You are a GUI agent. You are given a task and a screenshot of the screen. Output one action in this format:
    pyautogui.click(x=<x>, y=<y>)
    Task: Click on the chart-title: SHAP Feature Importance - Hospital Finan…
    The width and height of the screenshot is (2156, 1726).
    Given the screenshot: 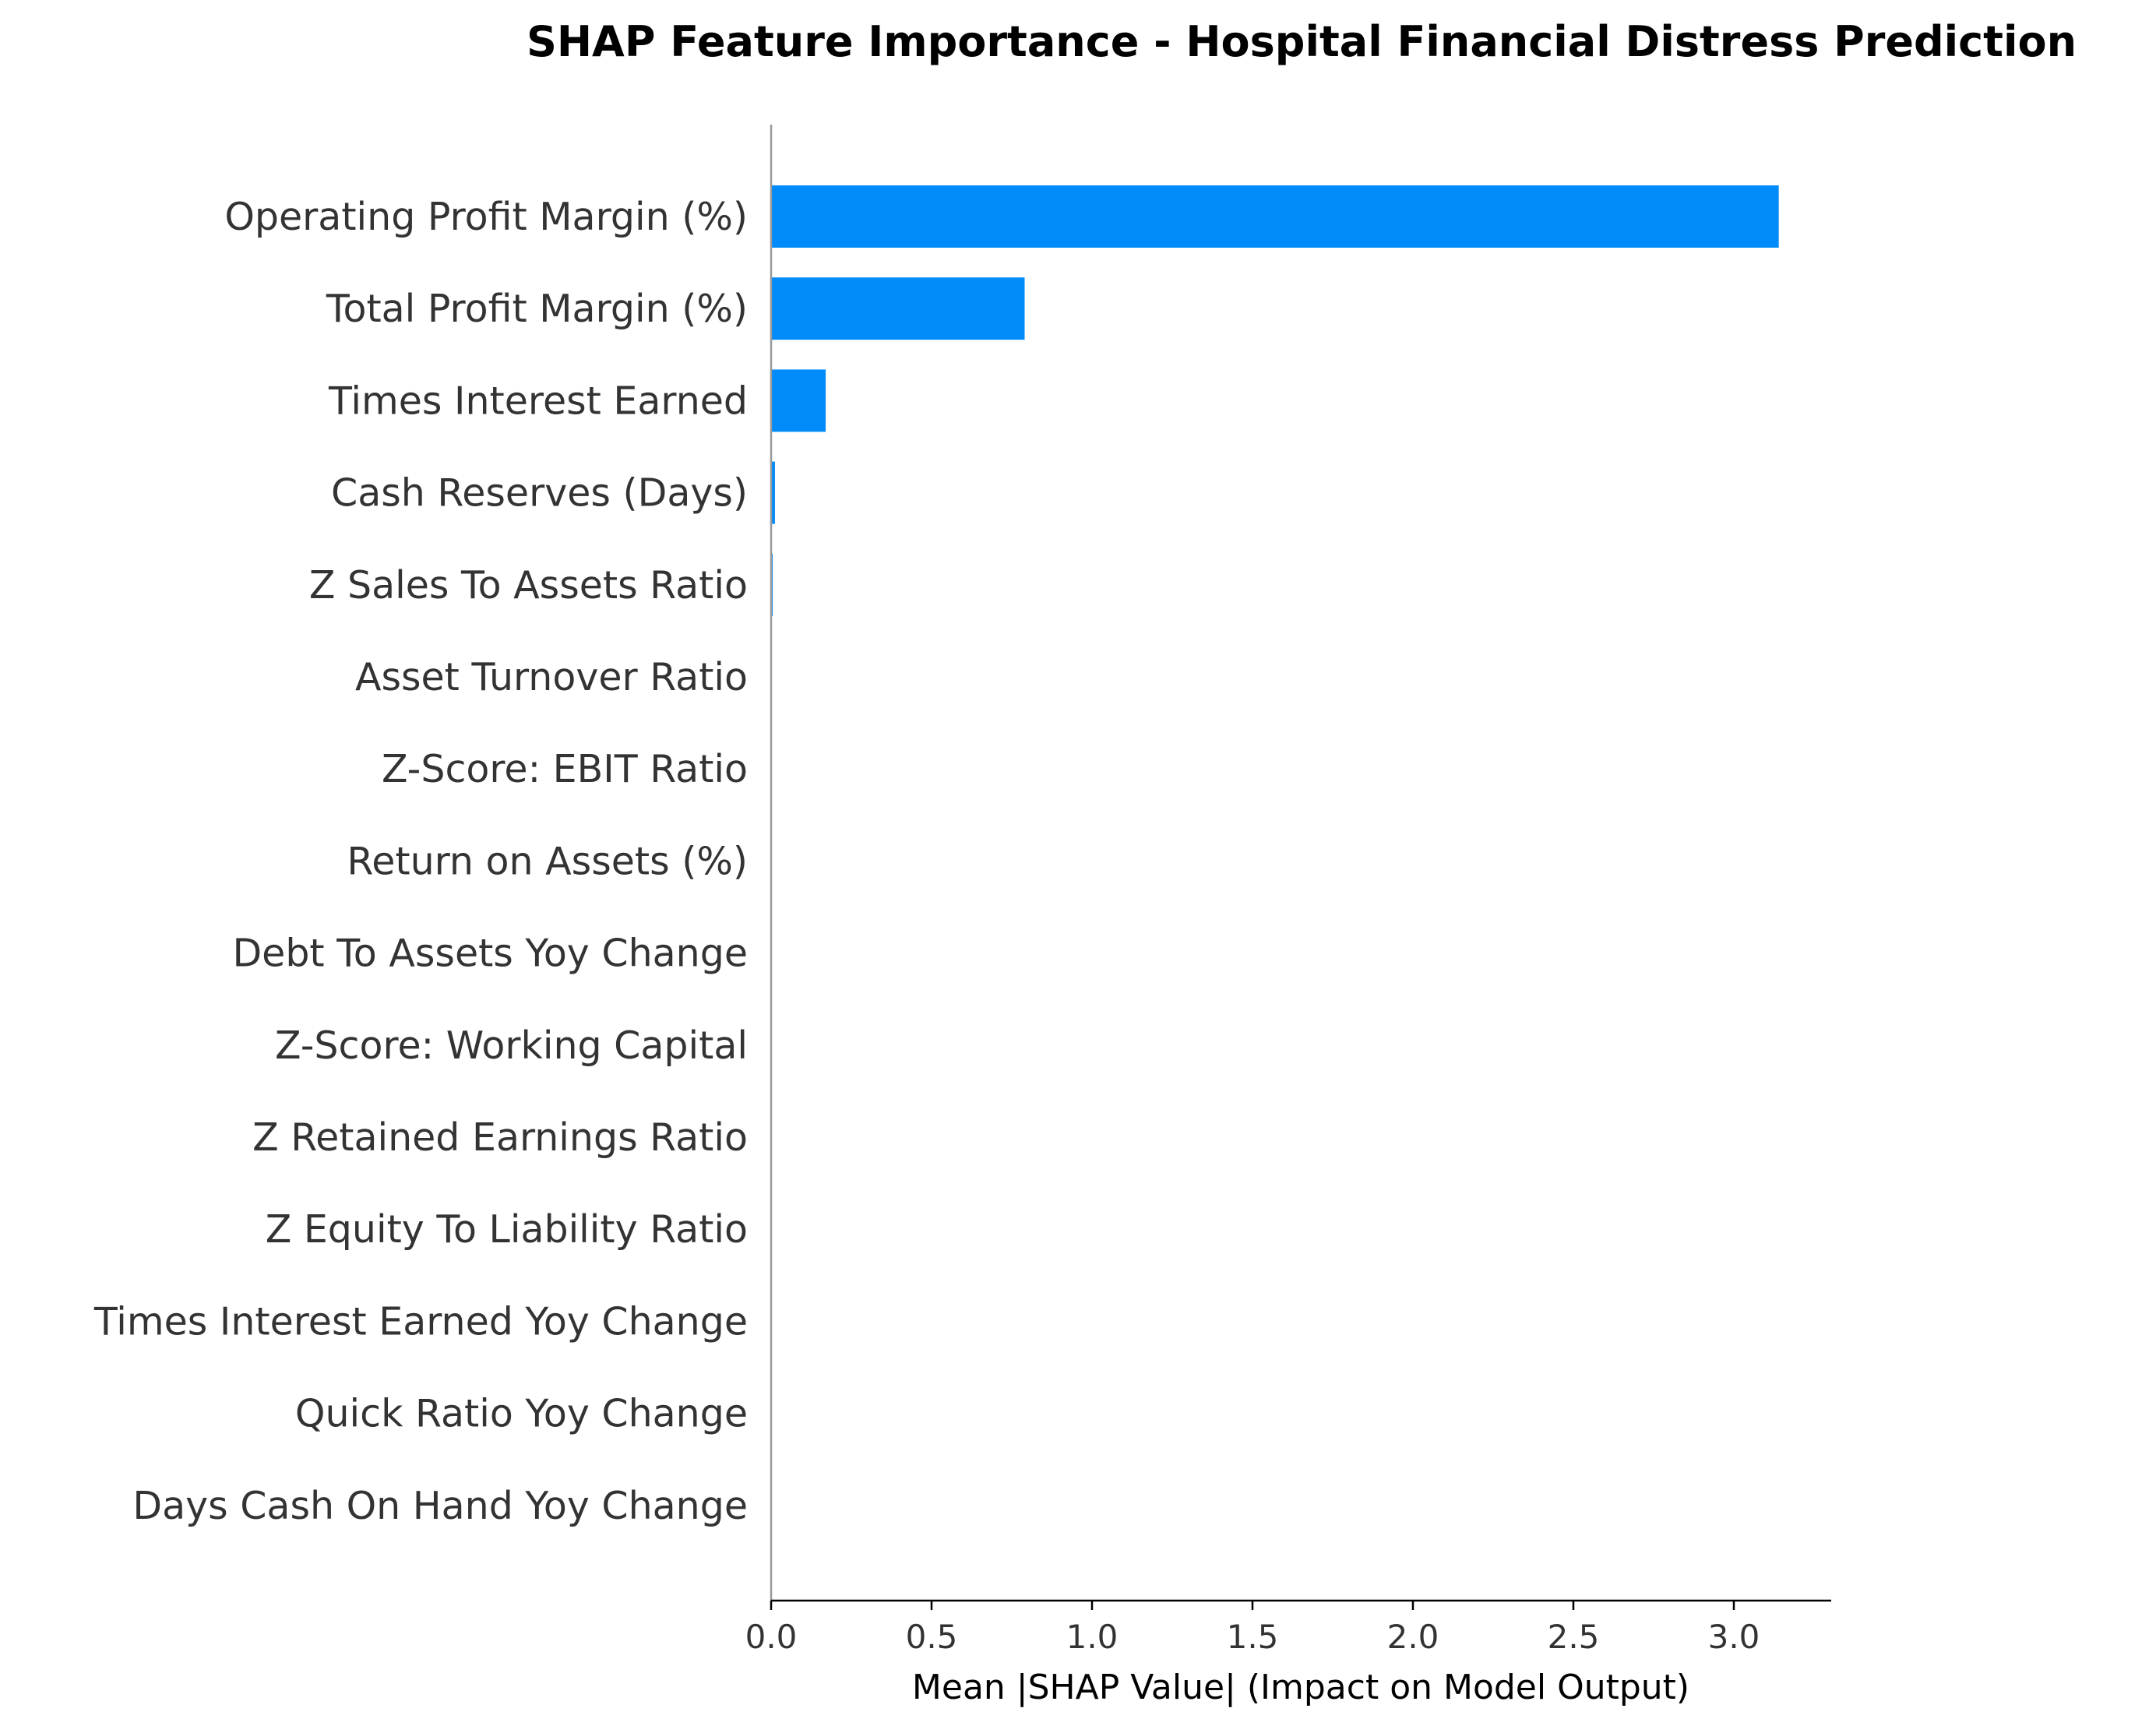 What is the action you would take?
    pyautogui.click(x=1302, y=41)
    